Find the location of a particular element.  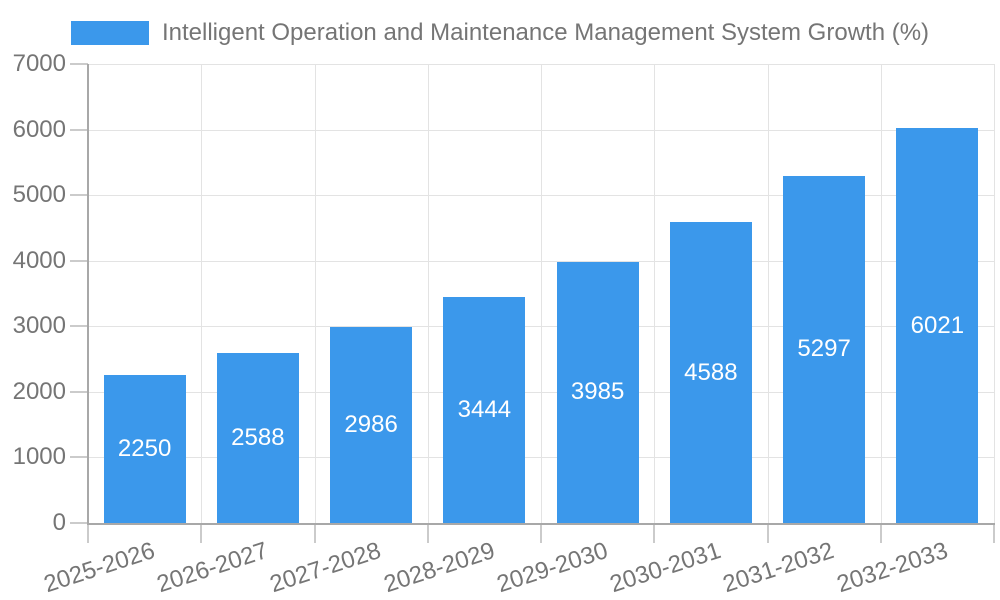

y-axis-label: 7000 is located at coordinates (39, 63).